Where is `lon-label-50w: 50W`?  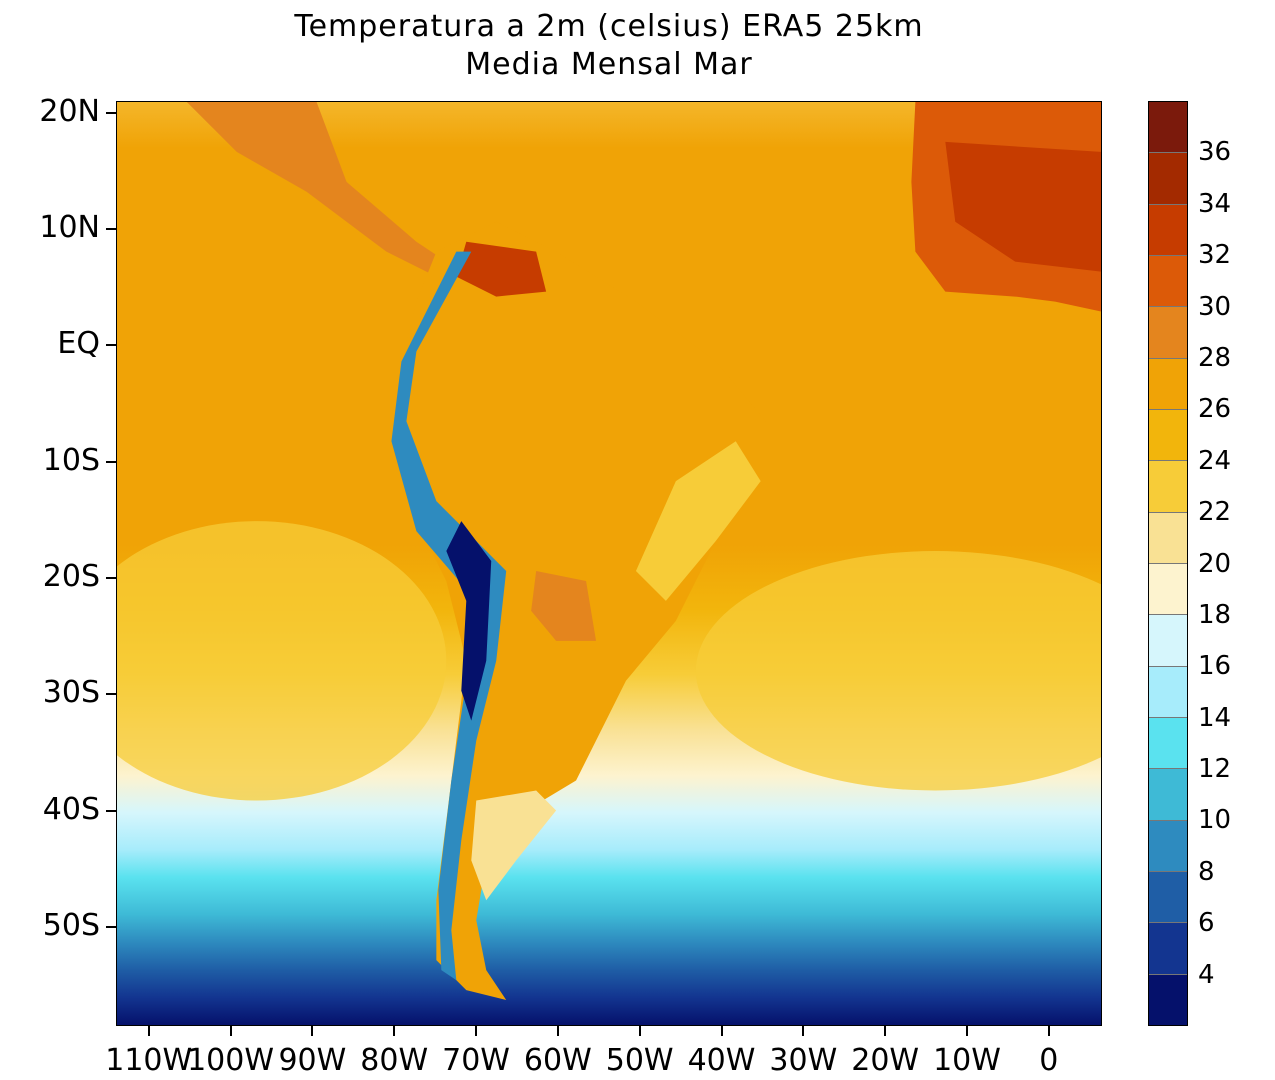
lon-label-50w: 50W is located at coordinates (639, 1060).